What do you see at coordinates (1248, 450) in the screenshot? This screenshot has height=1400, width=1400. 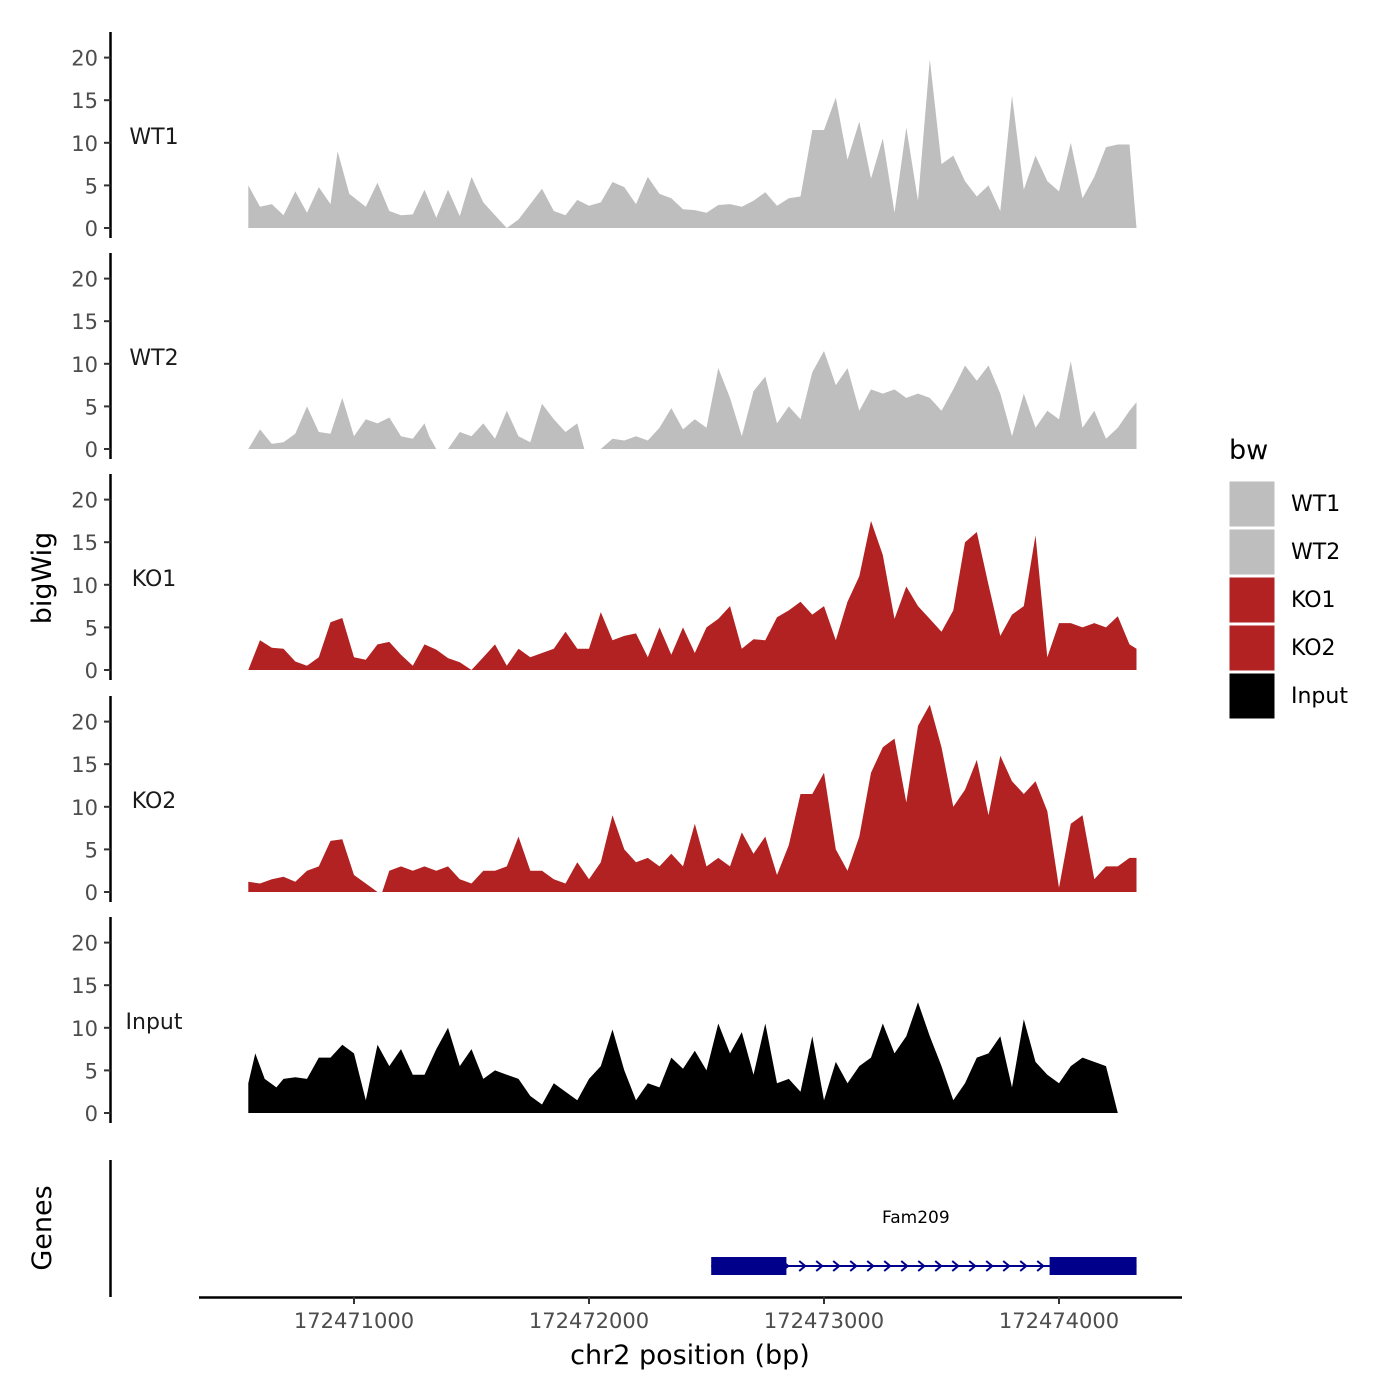 I see `legend-title: bw` at bounding box center [1248, 450].